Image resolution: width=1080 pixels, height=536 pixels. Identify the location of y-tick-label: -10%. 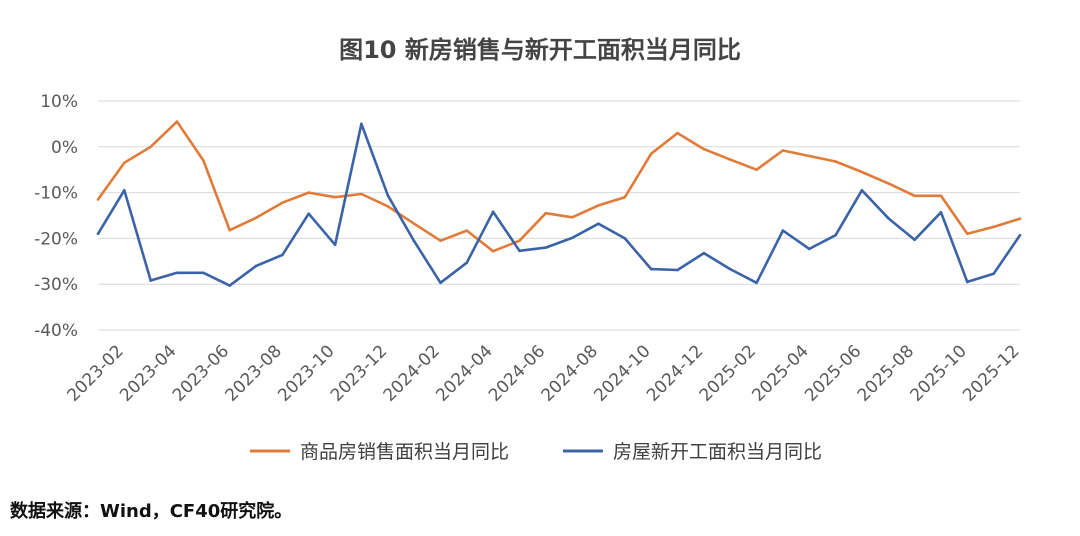
(56, 194).